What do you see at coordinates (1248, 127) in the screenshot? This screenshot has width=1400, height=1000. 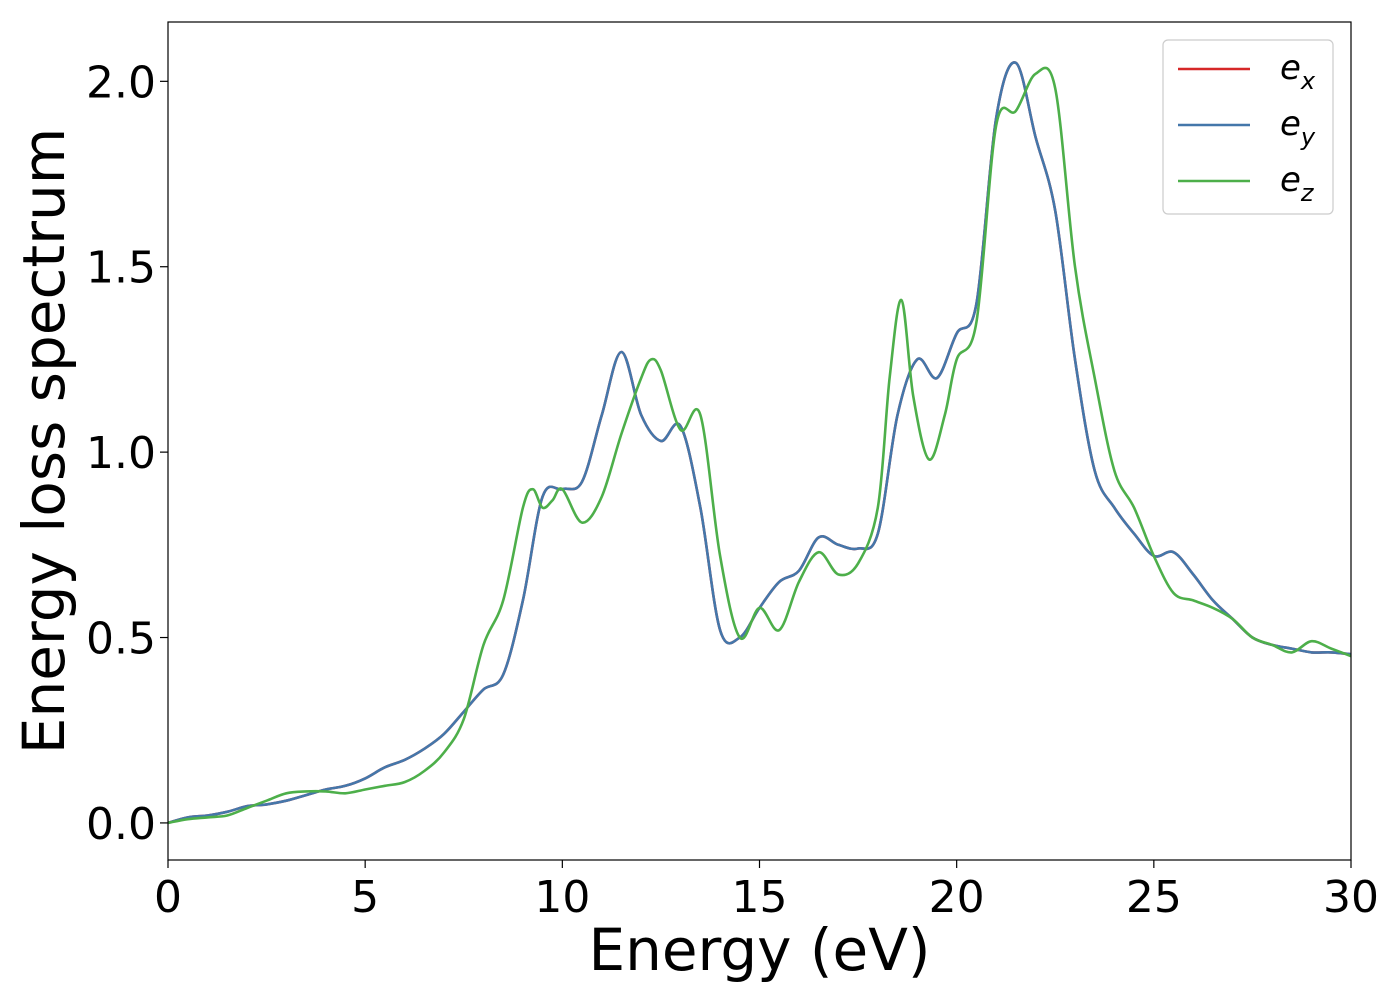 I see `legend-box` at bounding box center [1248, 127].